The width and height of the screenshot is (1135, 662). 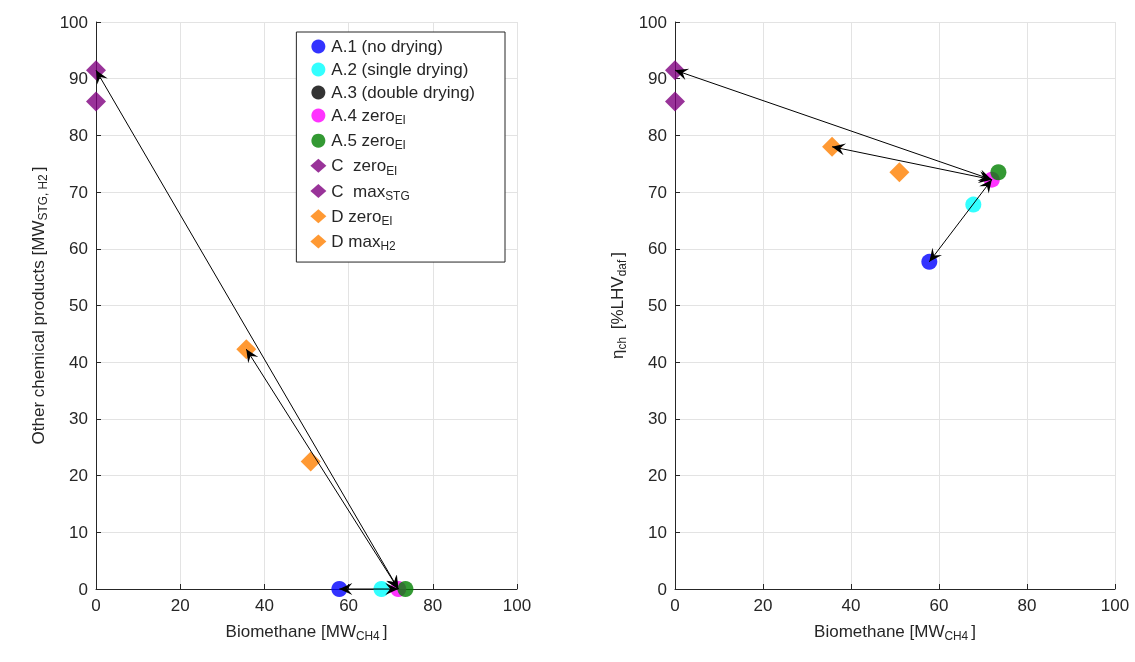 What do you see at coordinates (618, 305) in the screenshot?
I see `y-axis-title: ηch [%LHVdaf]` at bounding box center [618, 305].